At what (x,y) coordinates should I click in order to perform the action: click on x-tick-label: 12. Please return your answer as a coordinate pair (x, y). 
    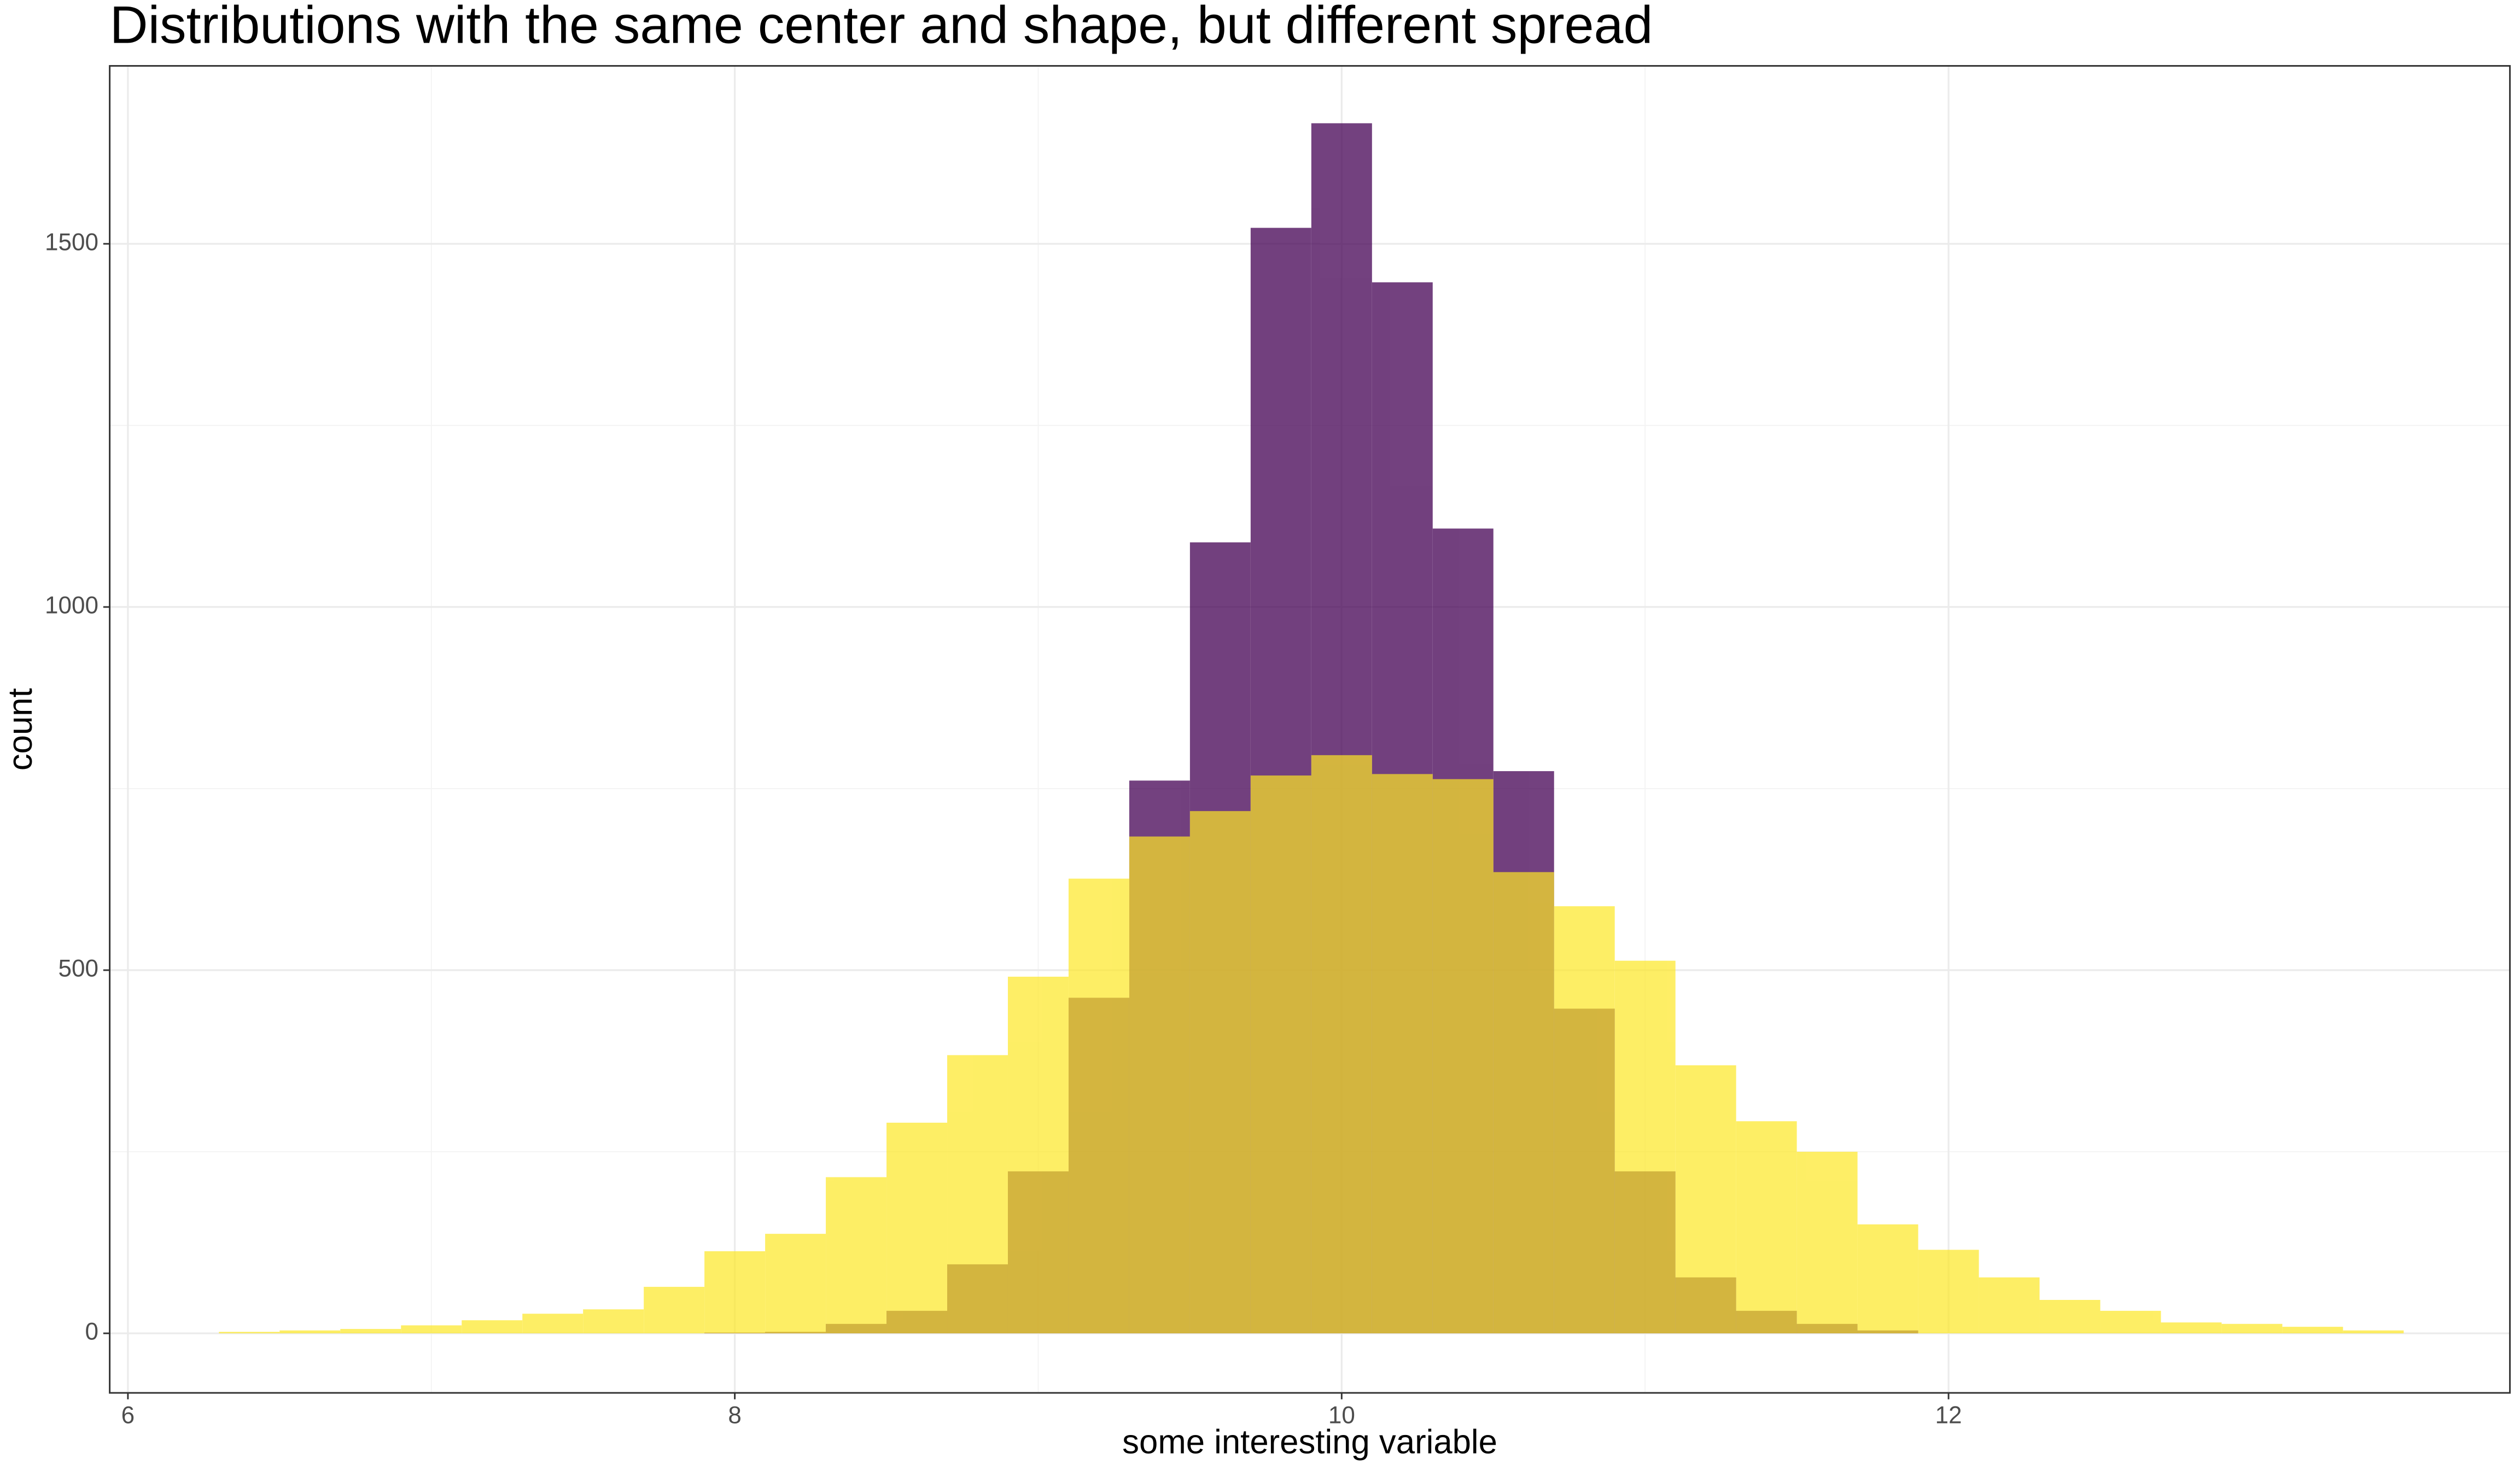
    Looking at the image, I should click on (1948, 1415).